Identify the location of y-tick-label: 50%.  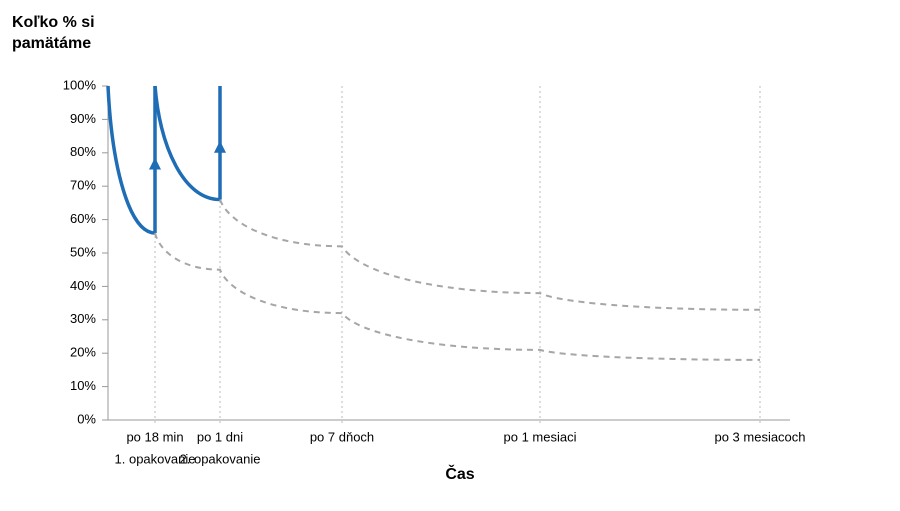
(83, 251).